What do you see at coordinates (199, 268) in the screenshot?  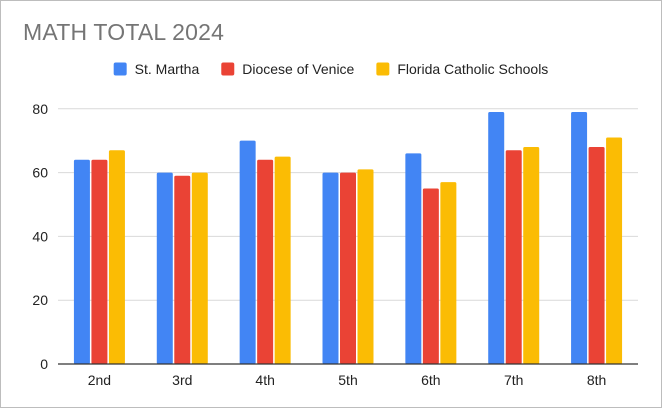 I see `bar-florida-catholic-schools-3rd` at bounding box center [199, 268].